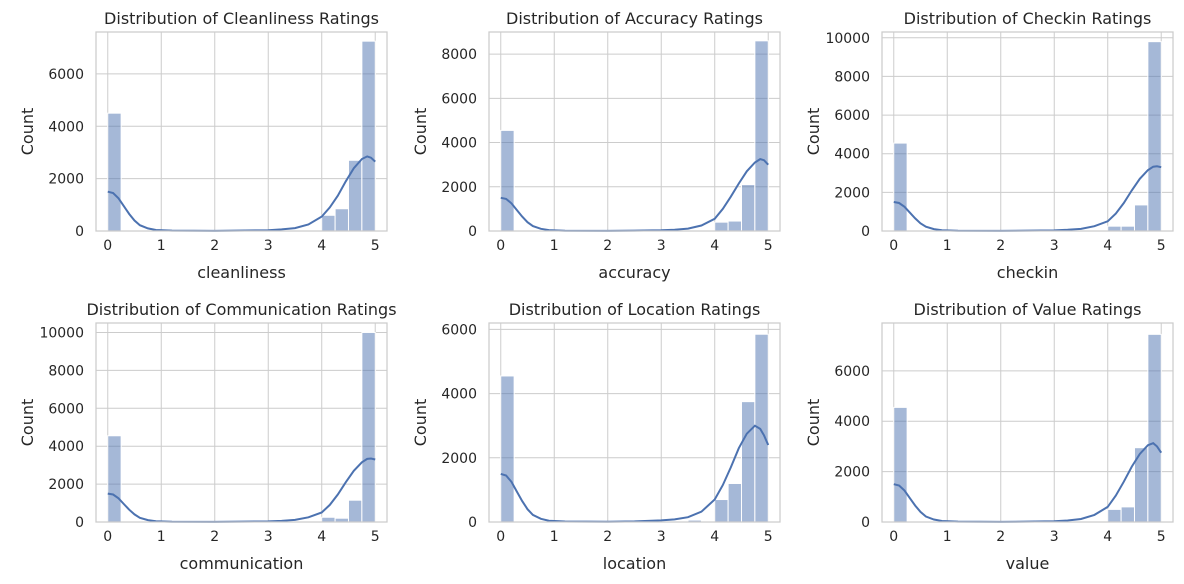 The width and height of the screenshot is (1184, 584). Describe the element at coordinates (634, 18) in the screenshot. I see `chart-title: Distribution of Accuracy Ratings` at that location.